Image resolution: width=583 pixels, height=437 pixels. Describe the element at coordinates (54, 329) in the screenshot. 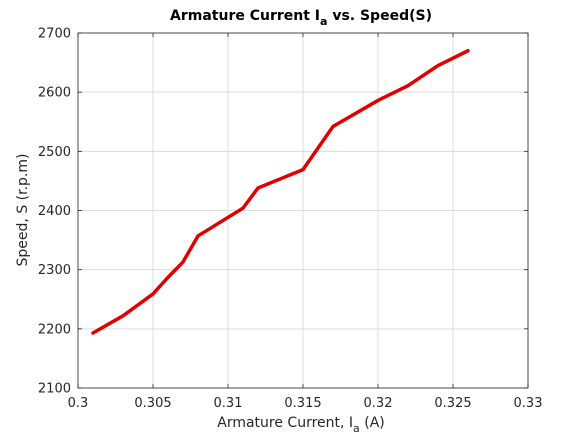

I see `y-tick-label: 2200` at that location.